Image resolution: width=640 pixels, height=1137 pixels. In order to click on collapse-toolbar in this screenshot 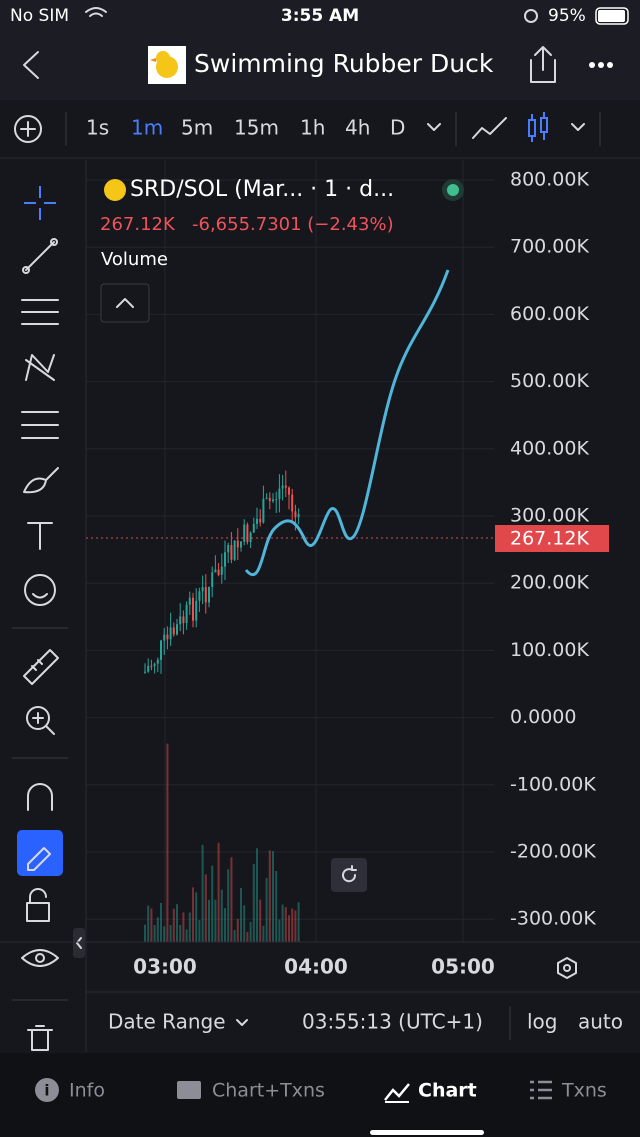, I will do `click(79, 943)`.